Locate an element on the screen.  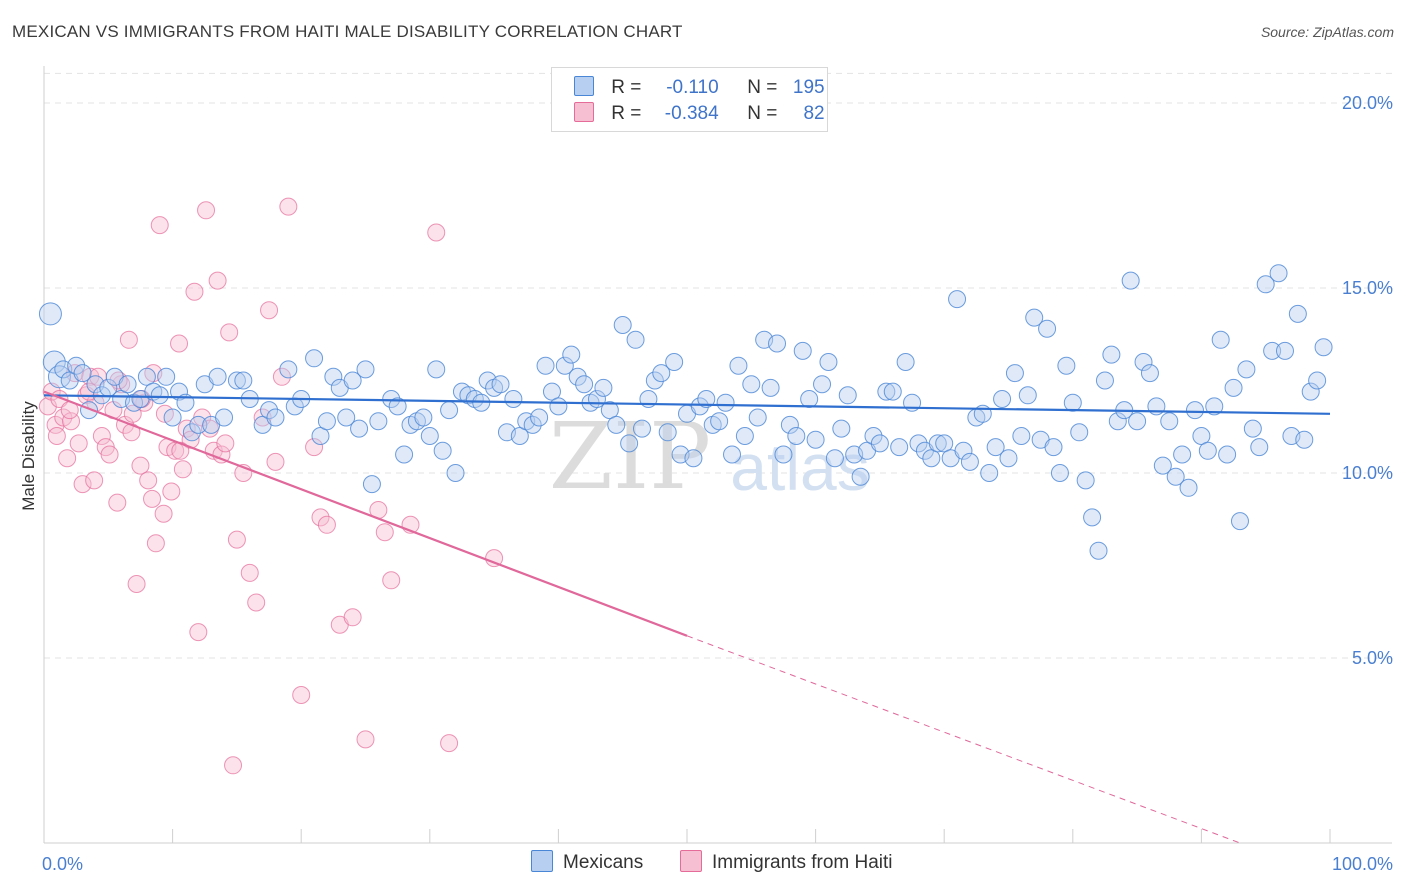
legend-n-value: 195 is located at coordinates (808, 87).